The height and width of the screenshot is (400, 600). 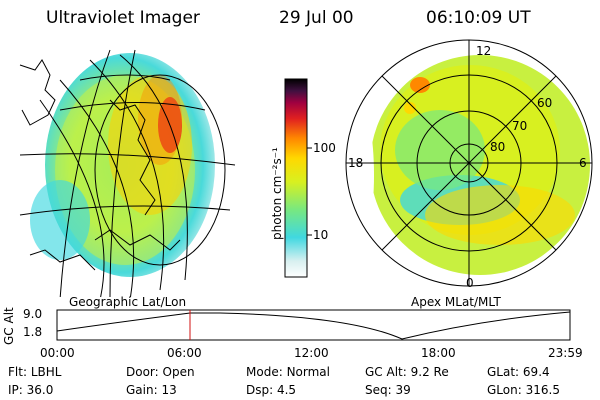 I want to click on orbit-ytick-bottom: 1.8, so click(x=33, y=332).